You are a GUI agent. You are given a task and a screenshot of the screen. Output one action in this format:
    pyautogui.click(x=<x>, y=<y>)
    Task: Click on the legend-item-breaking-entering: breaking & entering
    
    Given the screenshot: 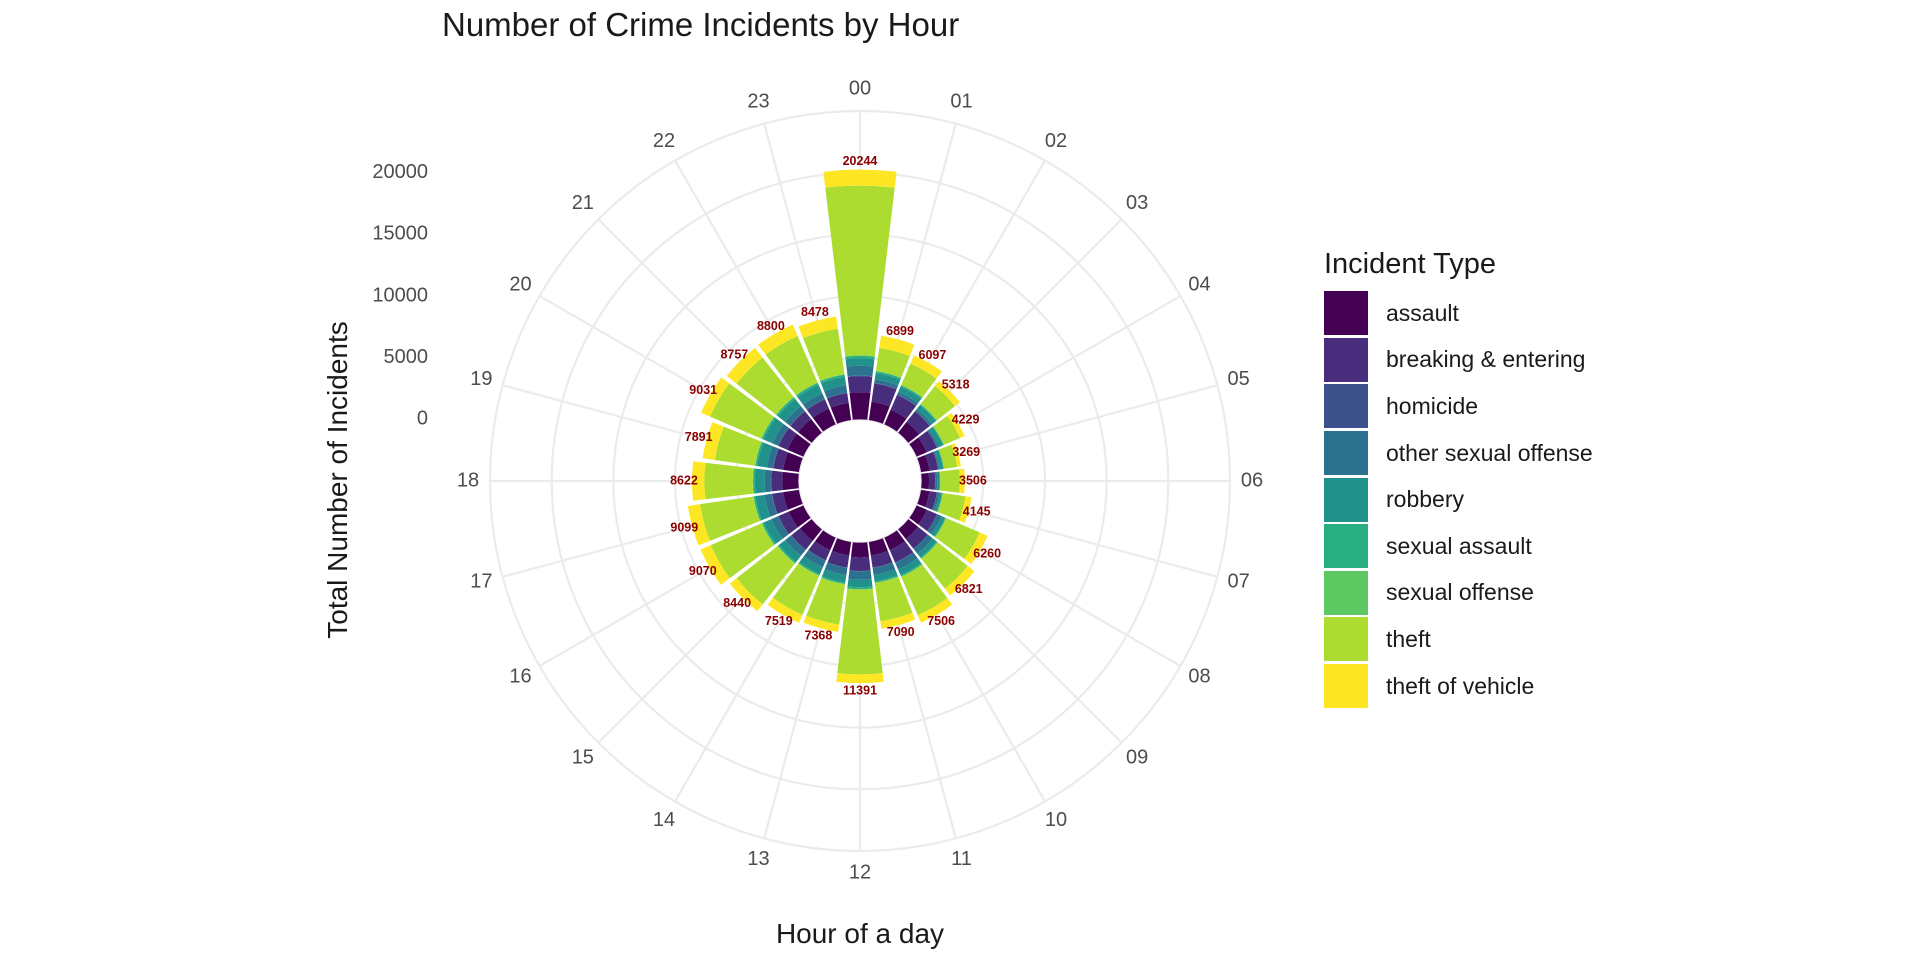 What is the action you would take?
    pyautogui.click(x=1458, y=360)
    